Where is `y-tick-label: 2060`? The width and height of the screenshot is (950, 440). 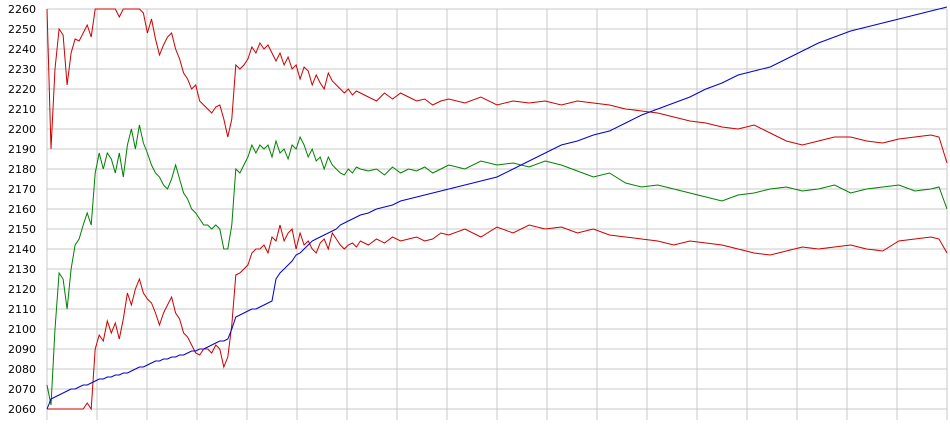 y-tick-label: 2060 is located at coordinates (22, 409).